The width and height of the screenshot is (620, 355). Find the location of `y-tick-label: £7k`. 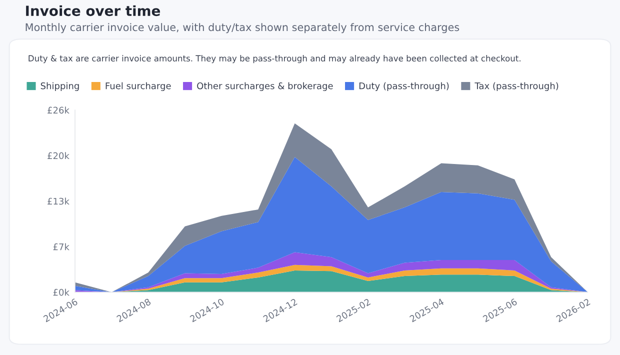

y-tick-label: £7k is located at coordinates (61, 246).